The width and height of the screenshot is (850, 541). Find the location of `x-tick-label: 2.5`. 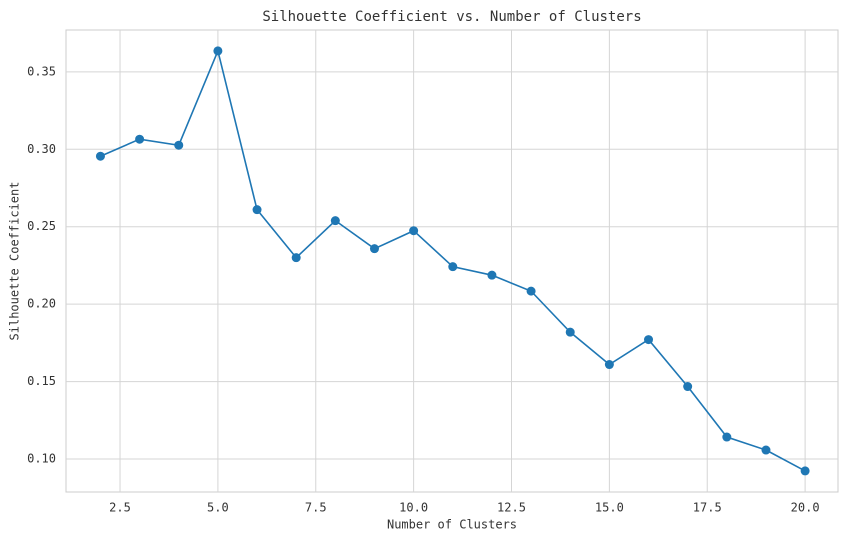

x-tick-label: 2.5 is located at coordinates (120, 508).